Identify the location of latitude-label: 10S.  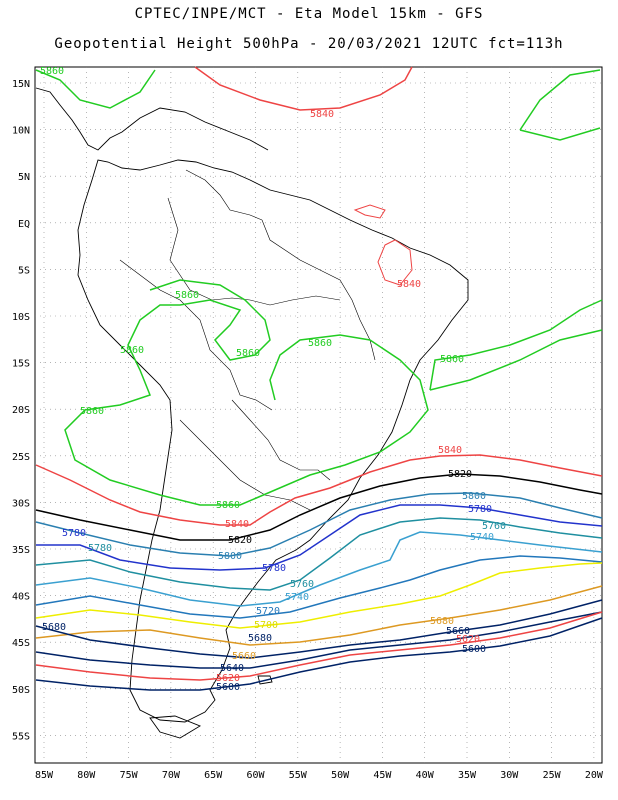
(21, 317).